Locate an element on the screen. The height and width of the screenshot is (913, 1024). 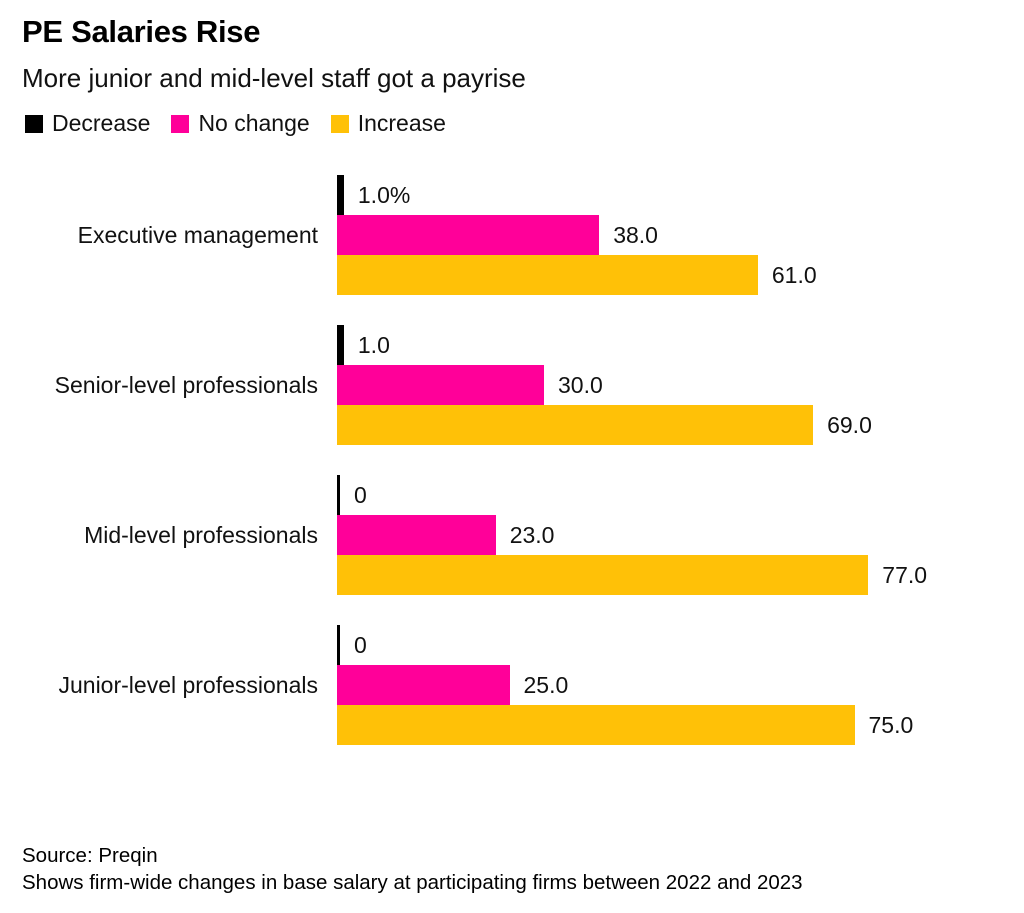
category-label: Junior-level professionals is located at coordinates (188, 685).